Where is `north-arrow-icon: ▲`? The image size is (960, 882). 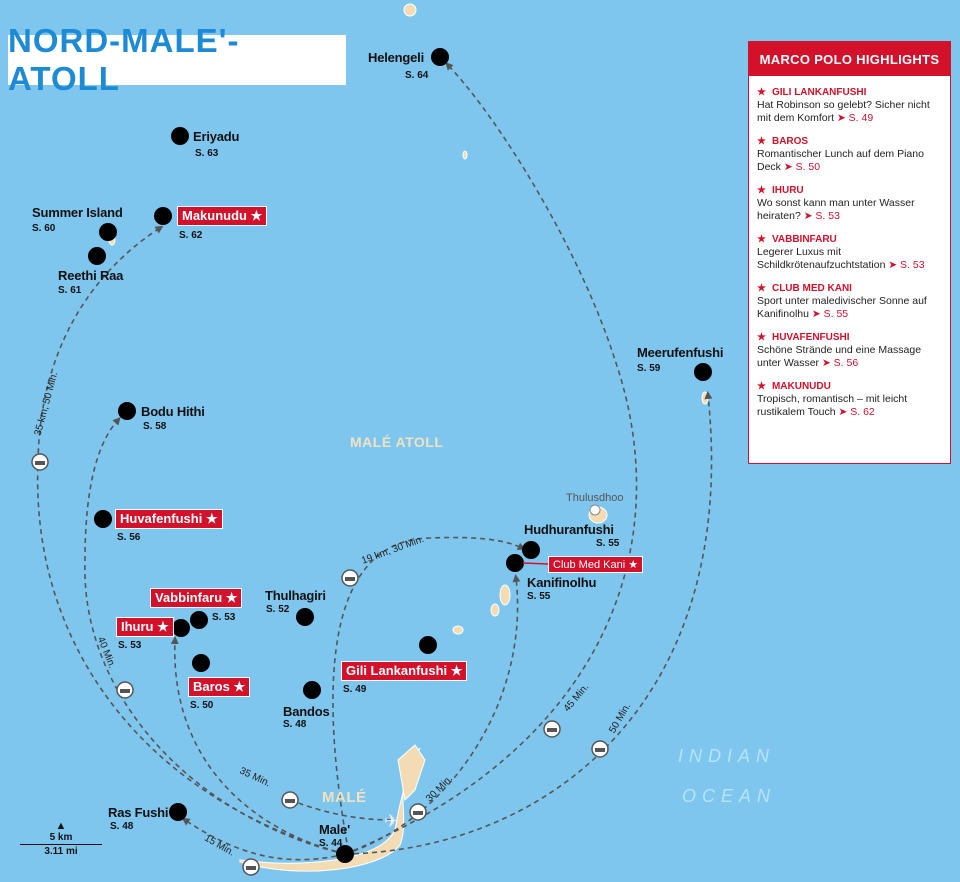
north-arrow-icon: ▲ is located at coordinates (61, 826).